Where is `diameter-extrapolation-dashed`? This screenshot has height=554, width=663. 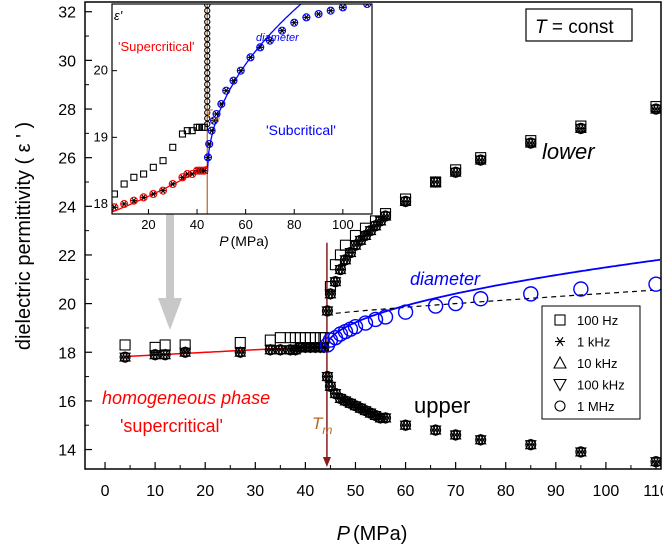
diameter-extrapolation-dashed is located at coordinates (489, 302).